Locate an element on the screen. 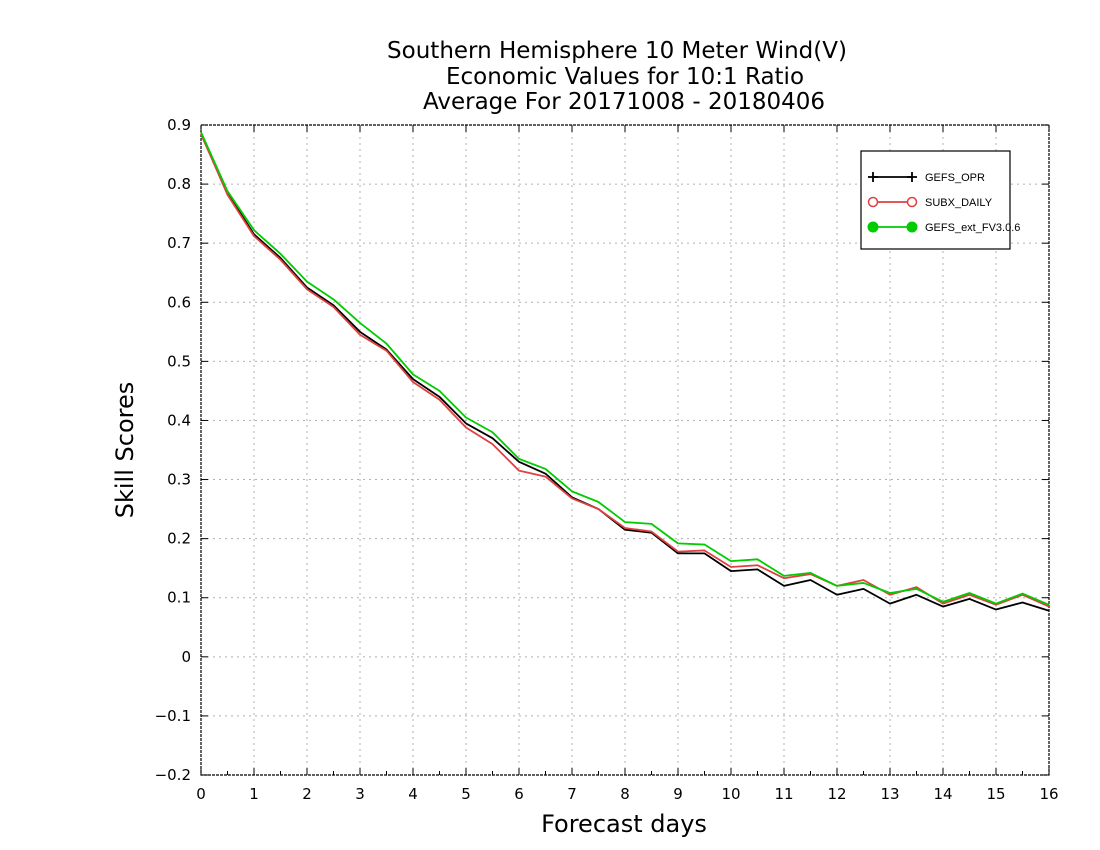  x-axis-label: Forecast days is located at coordinates (624, 824).